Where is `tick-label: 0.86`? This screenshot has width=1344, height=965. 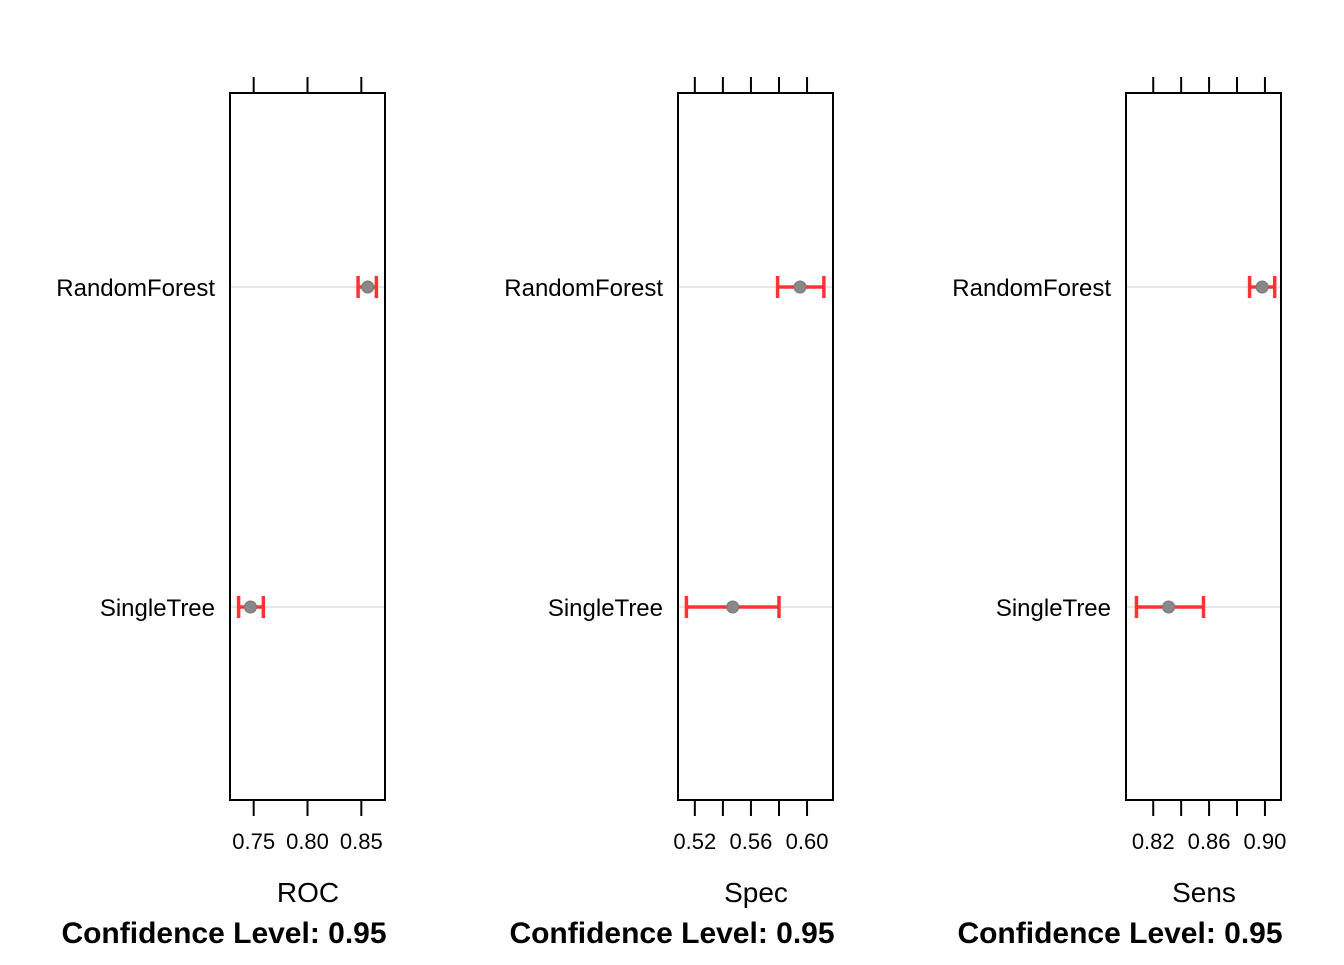
tick-label: 0.86 is located at coordinates (1209, 841).